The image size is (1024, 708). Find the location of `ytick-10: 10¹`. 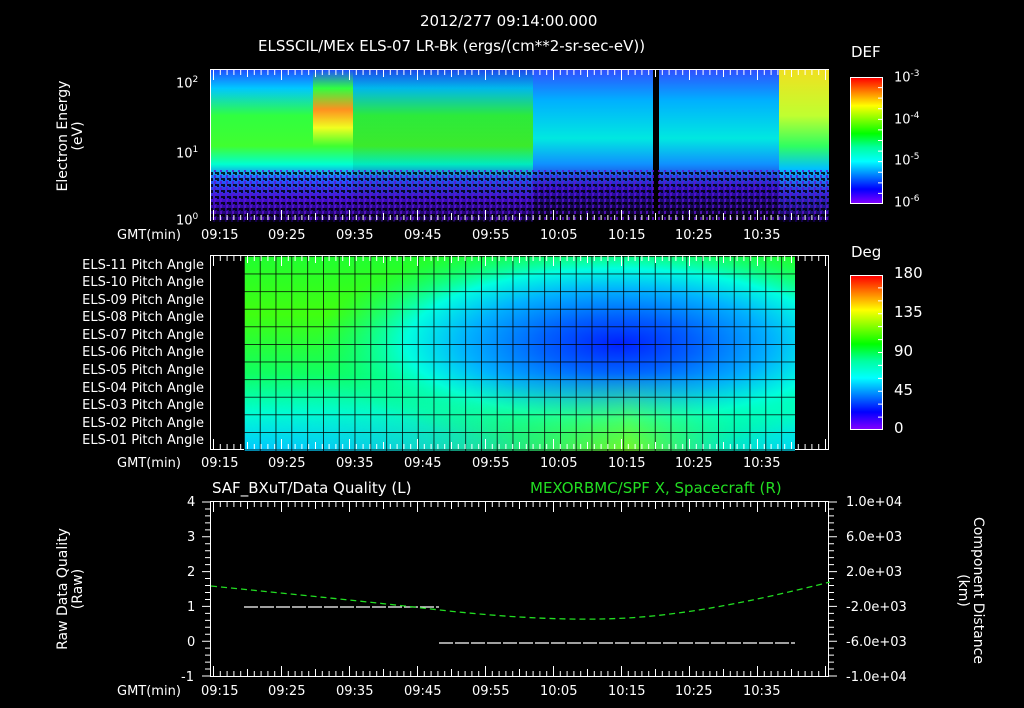

ytick-10: 10¹ is located at coordinates (187, 153).